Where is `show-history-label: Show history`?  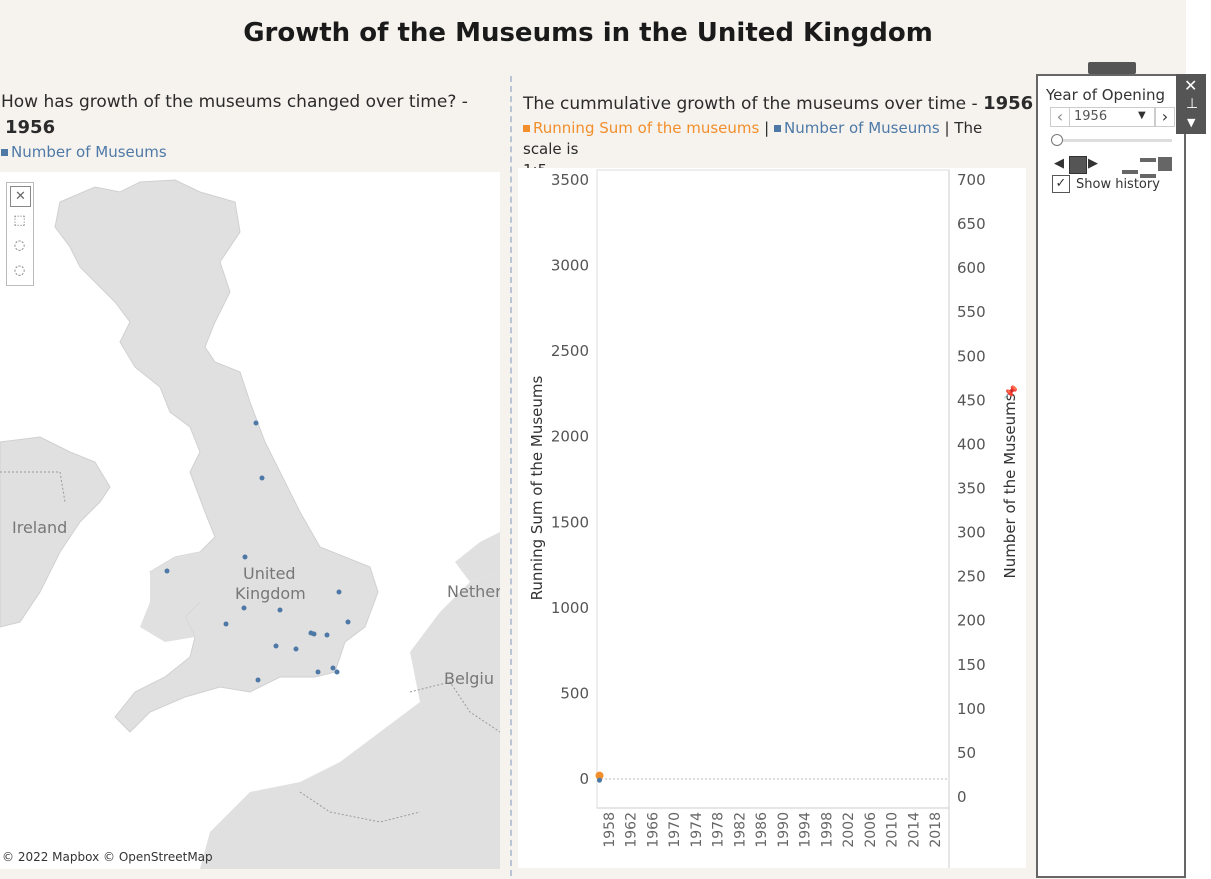 show-history-label: Show history is located at coordinates (1118, 184).